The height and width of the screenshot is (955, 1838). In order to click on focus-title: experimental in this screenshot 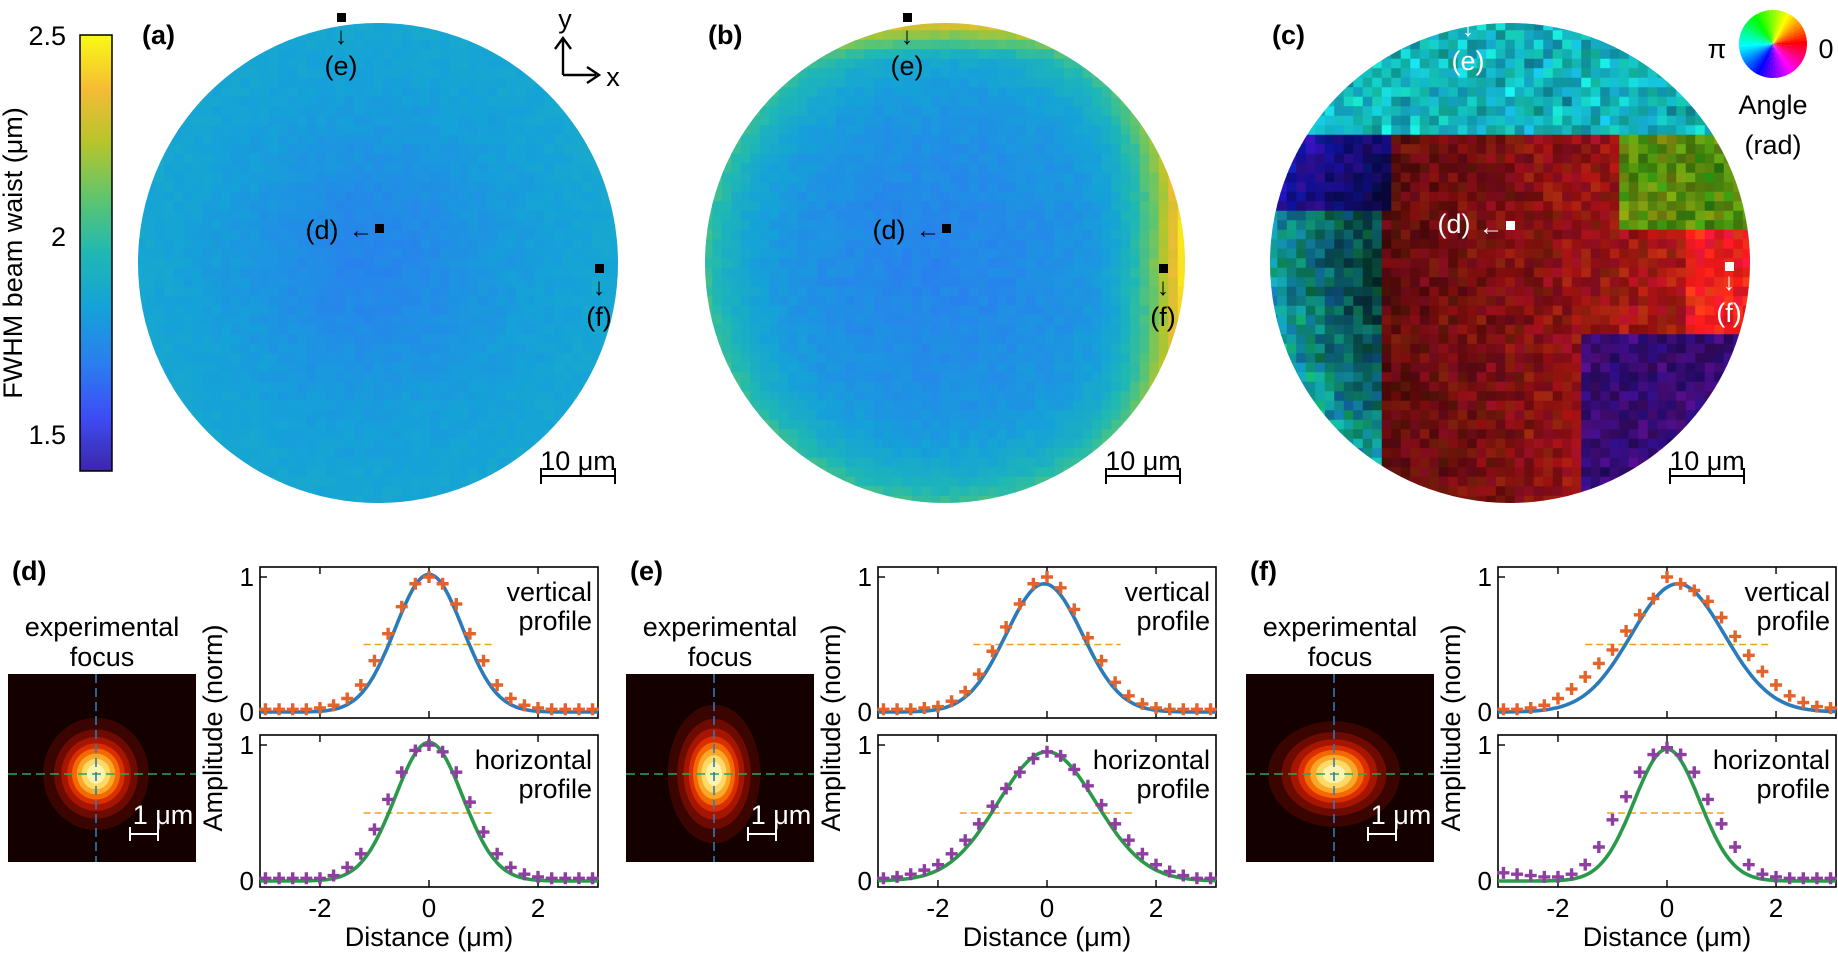, I will do `click(720, 627)`.